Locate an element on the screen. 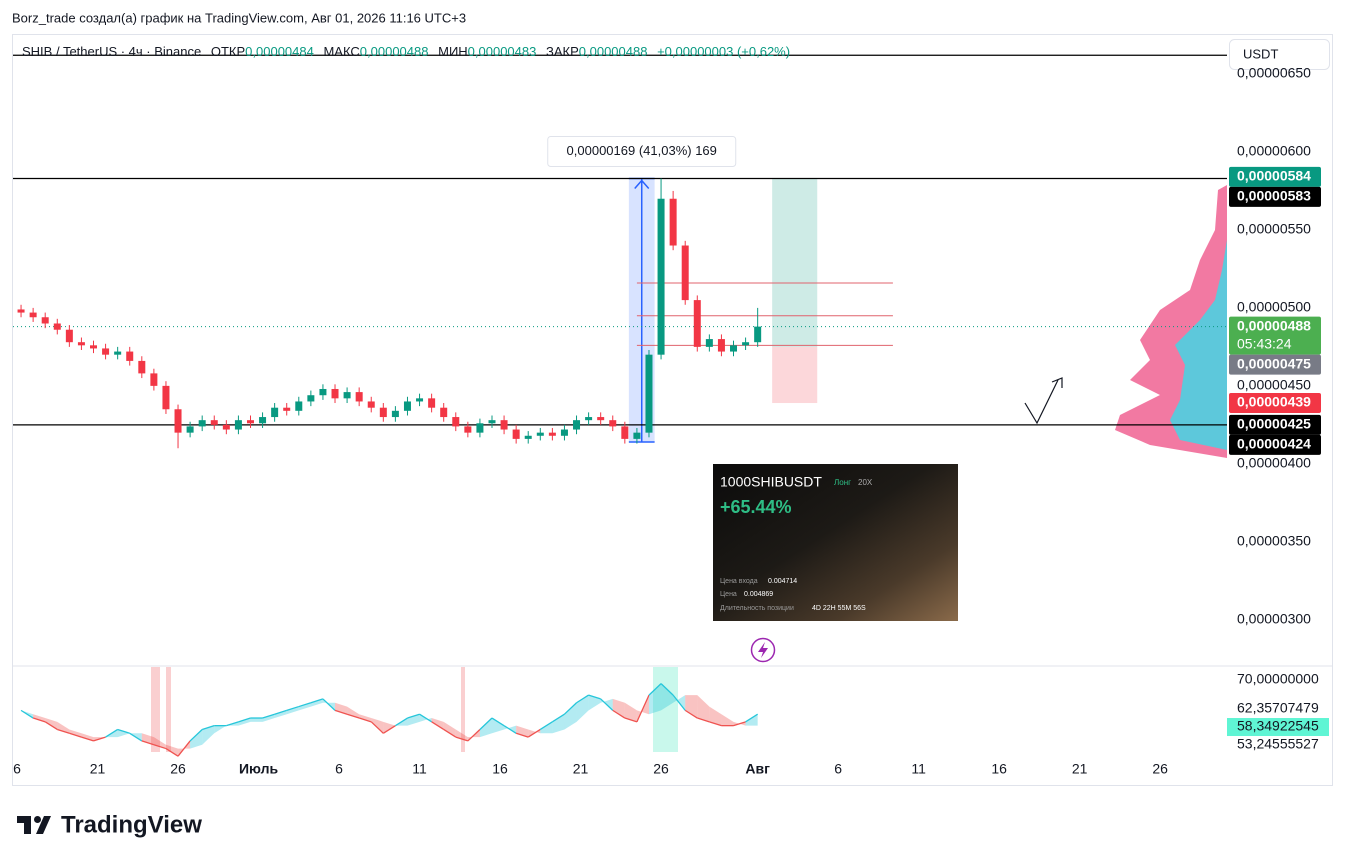  card-row-value: 0.004869 is located at coordinates (758, 594).